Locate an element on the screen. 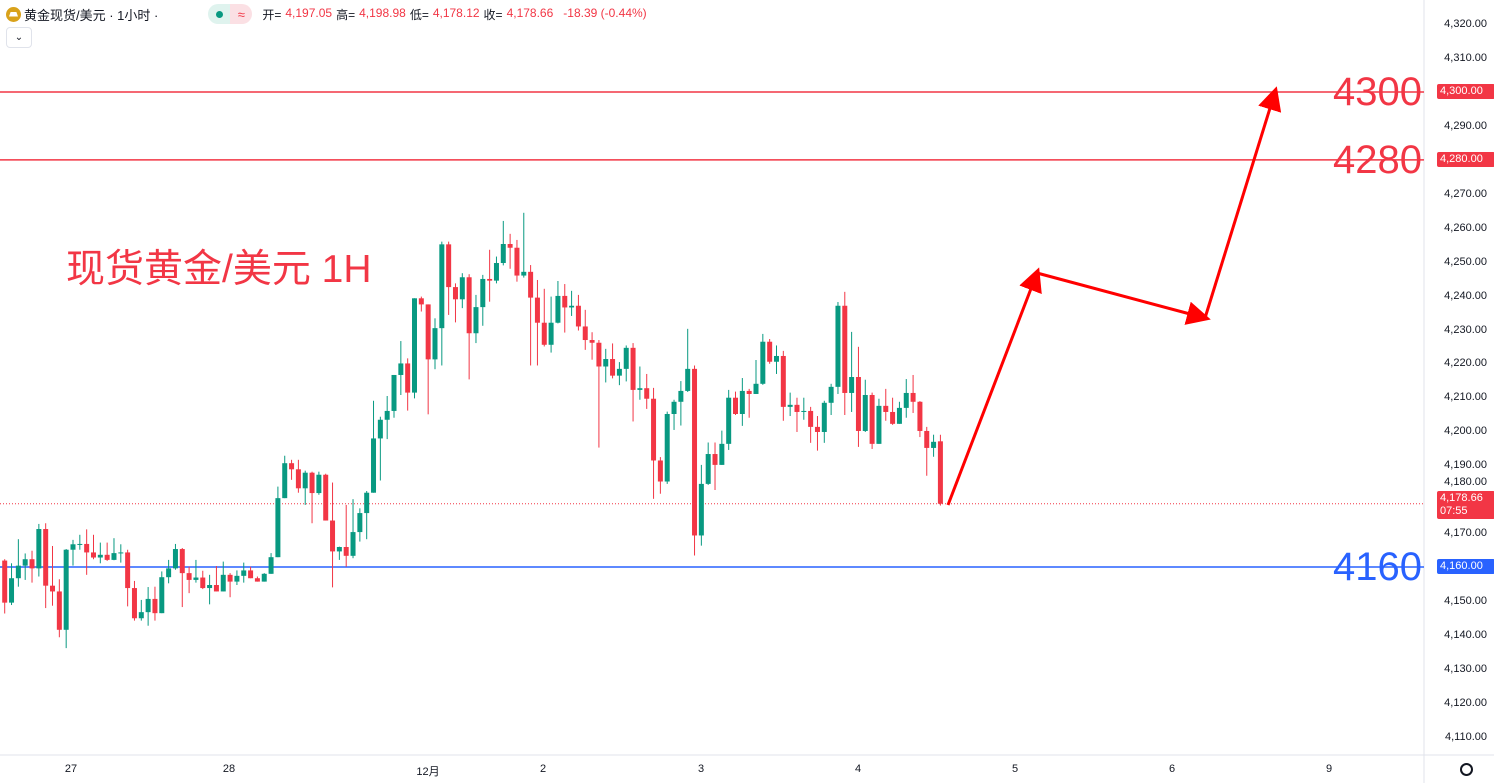 The height and width of the screenshot is (783, 1494). time-tick-label: 9 is located at coordinates (1329, 769).